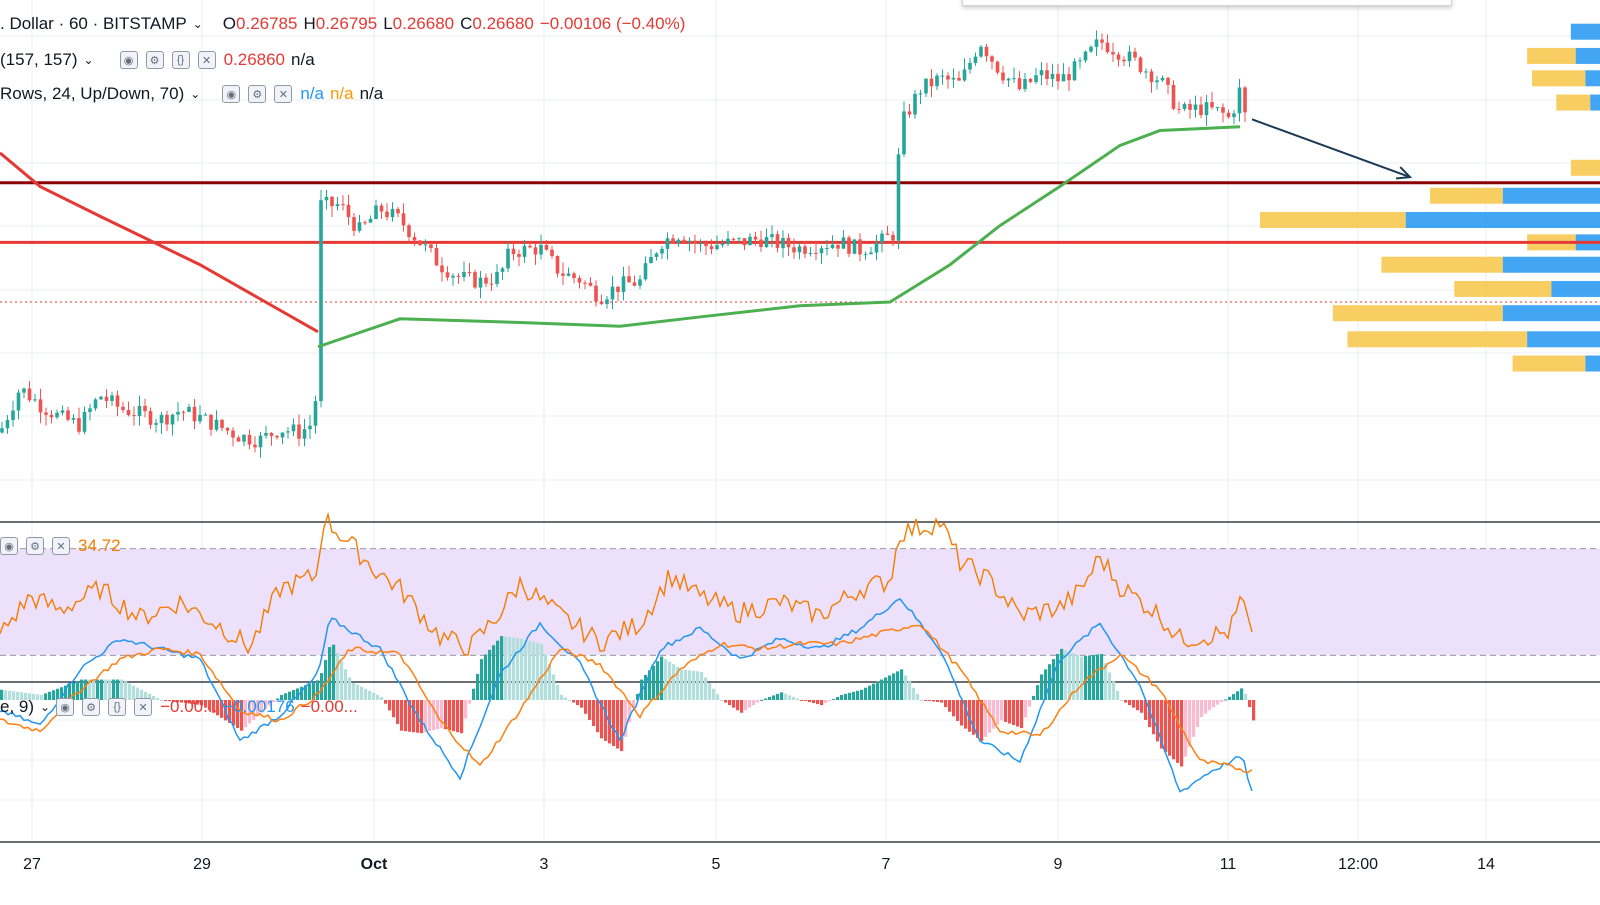  Describe the element at coordinates (1331, 148) in the screenshot. I see `projection-arrow` at that location.